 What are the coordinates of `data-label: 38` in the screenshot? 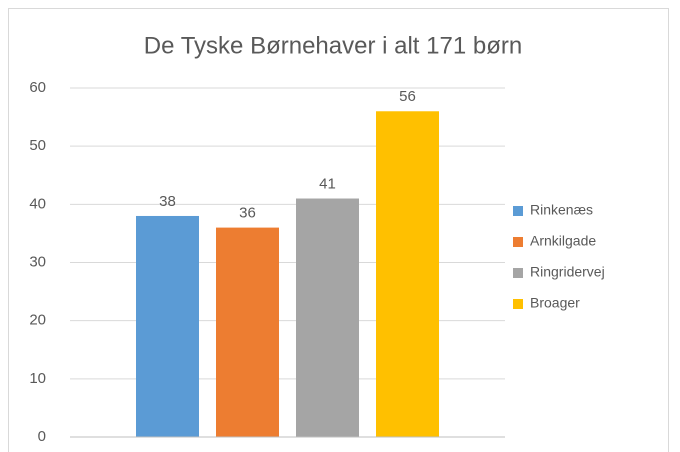 It's located at (167, 201).